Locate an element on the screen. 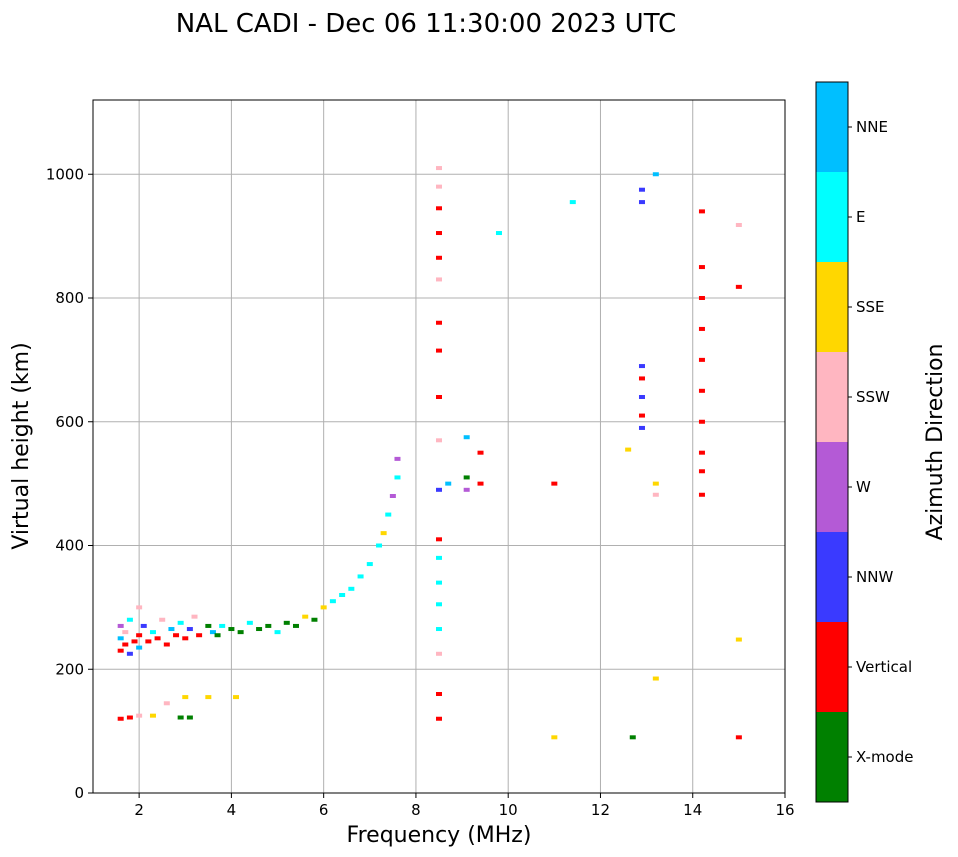 The image size is (958, 857). x-tick-label: 8 is located at coordinates (416, 810).